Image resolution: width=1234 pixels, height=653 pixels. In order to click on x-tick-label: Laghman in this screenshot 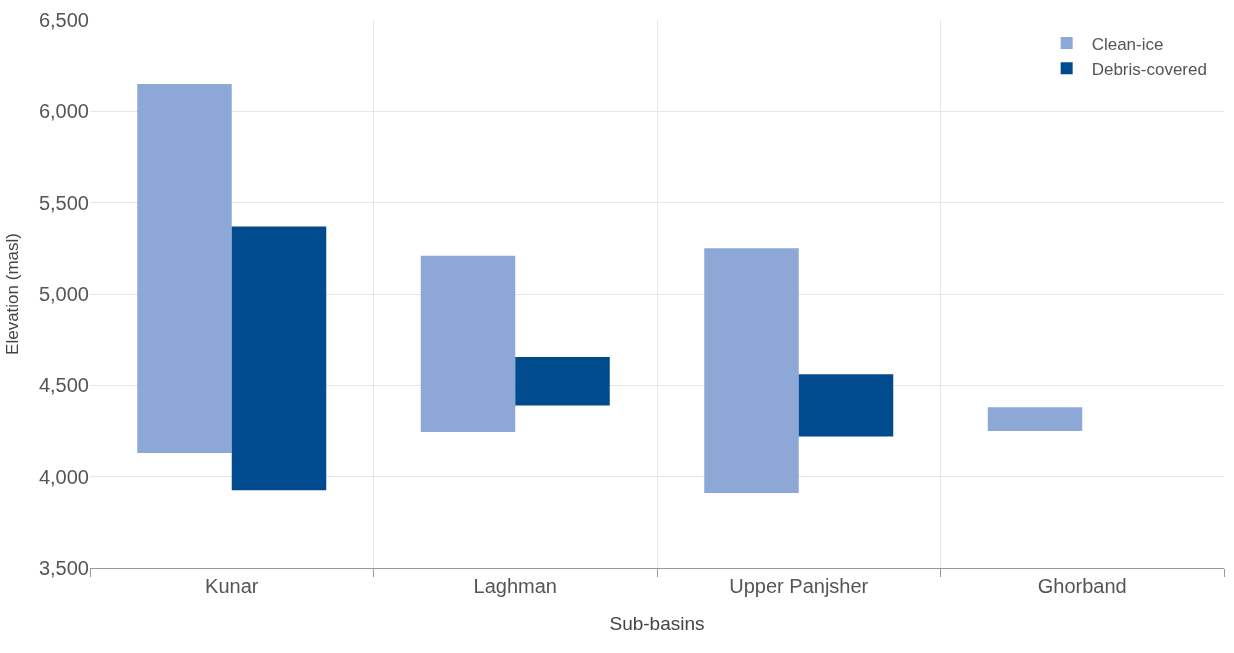, I will do `click(515, 586)`.